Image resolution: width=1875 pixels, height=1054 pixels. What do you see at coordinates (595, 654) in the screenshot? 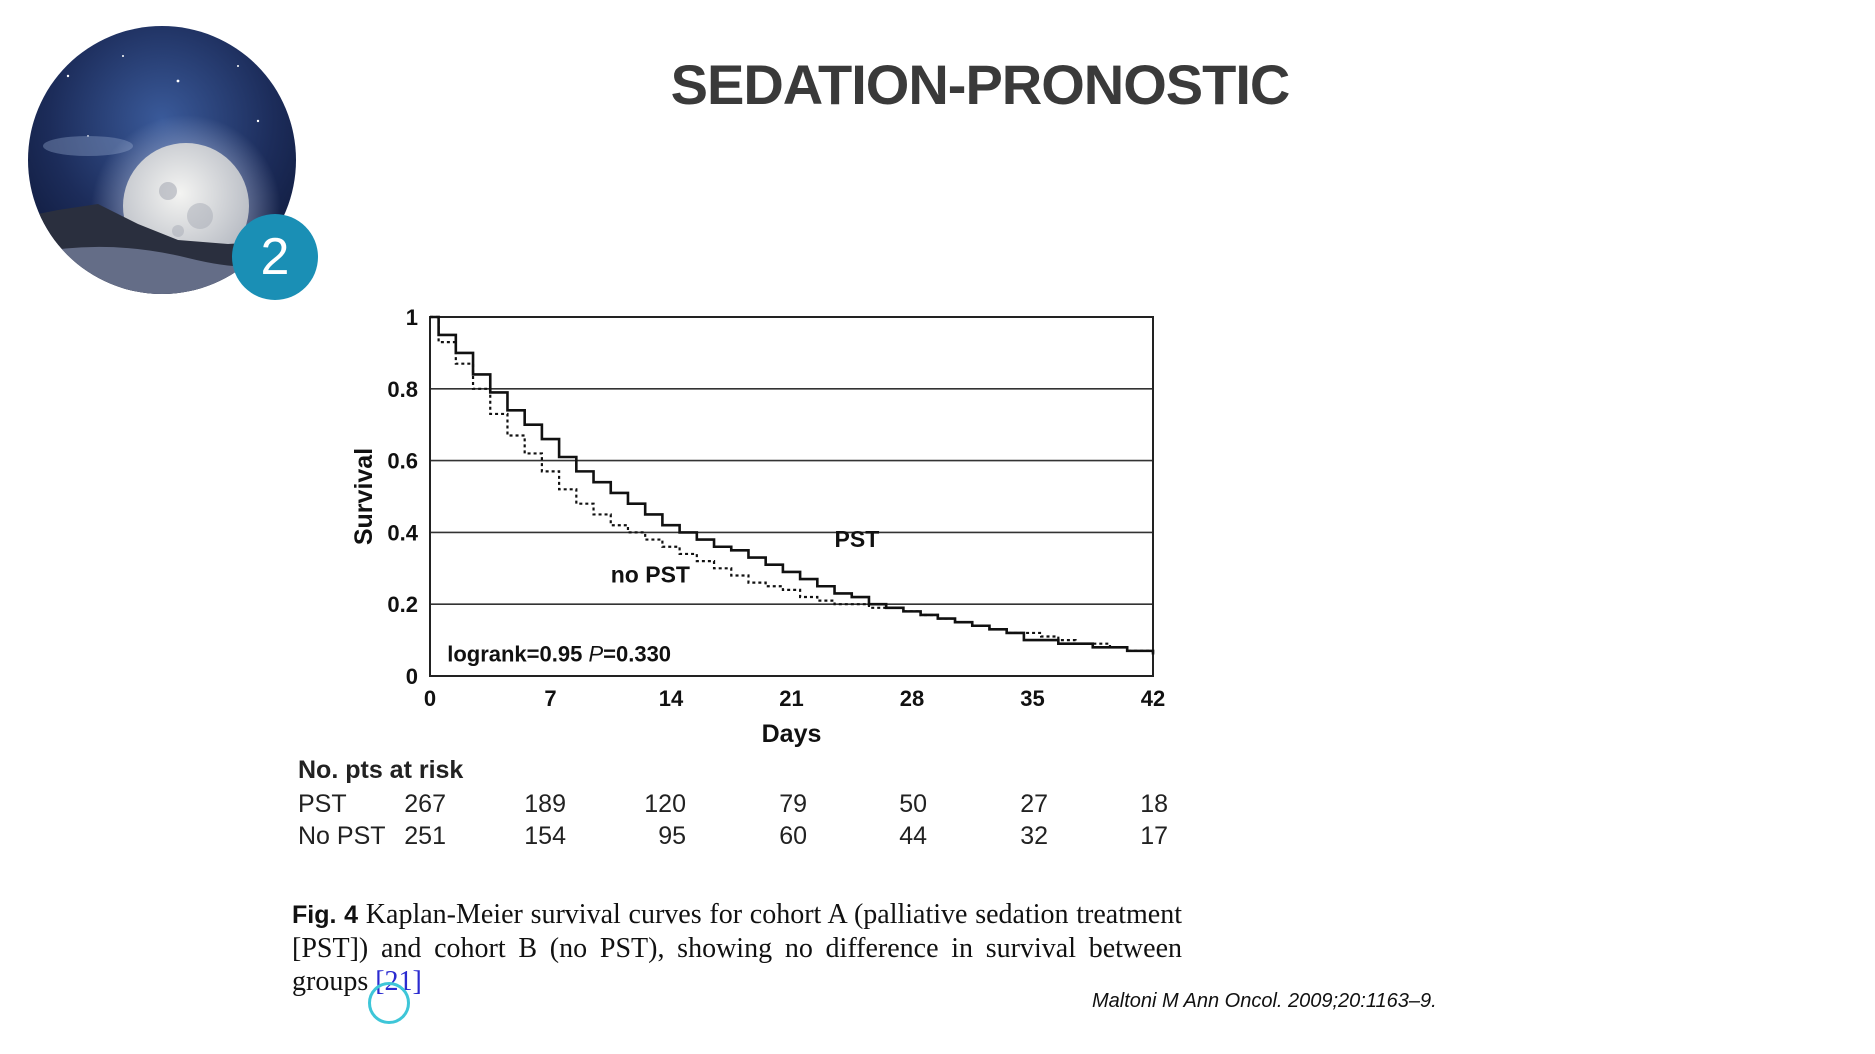
I see `p-label: P` at bounding box center [595, 654].